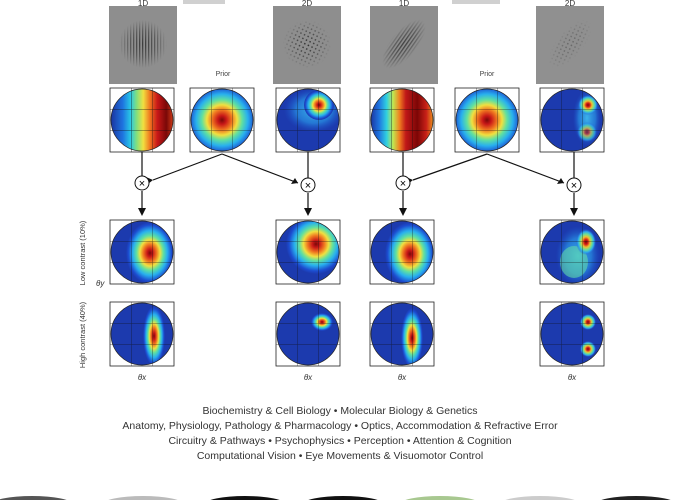 The width and height of the screenshot is (680, 500). I want to click on combination-connectors, so click(358, 181).